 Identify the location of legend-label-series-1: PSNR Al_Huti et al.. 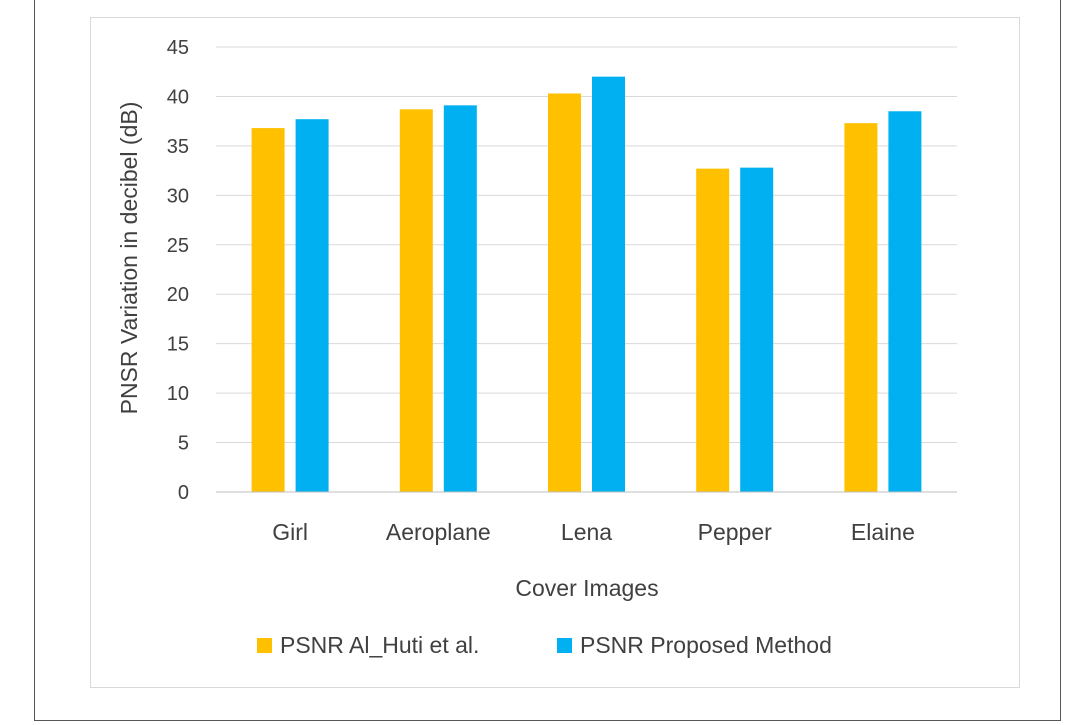
(379, 645).